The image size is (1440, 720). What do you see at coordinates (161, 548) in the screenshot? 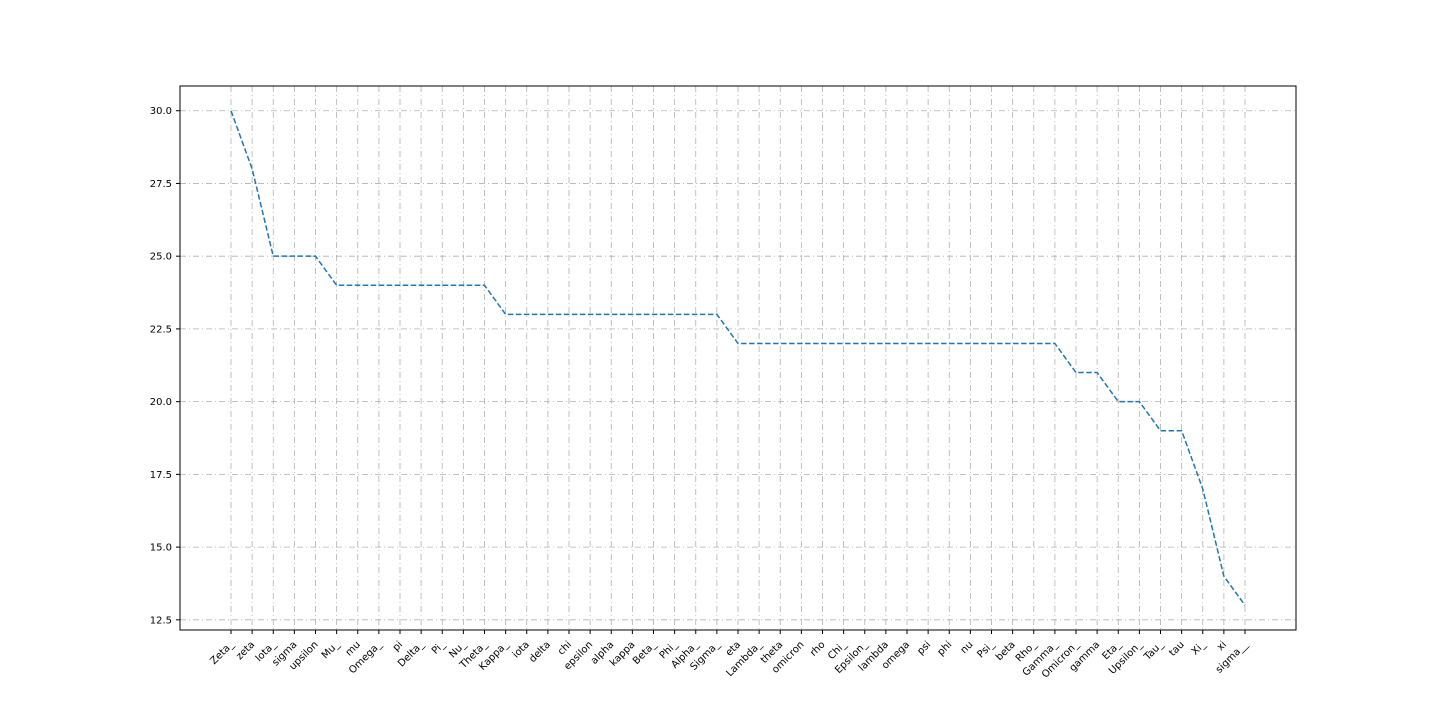
I see `y-tick-label: 15.0` at bounding box center [161, 548].